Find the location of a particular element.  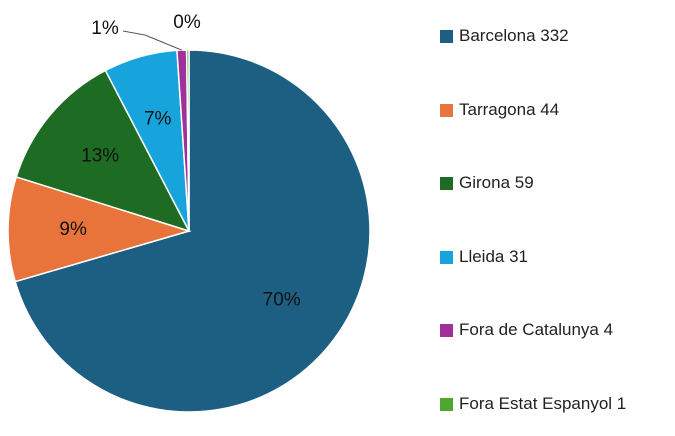

legend-item: Girona 59 is located at coordinates (538, 184).